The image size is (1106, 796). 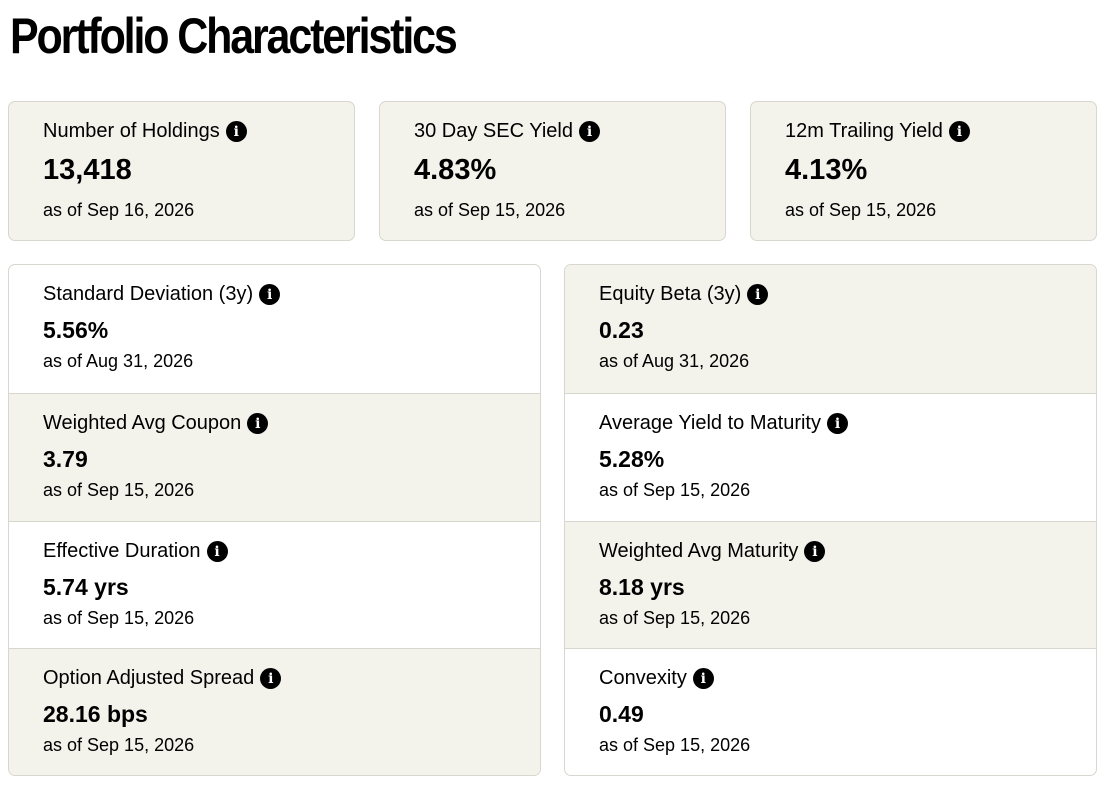 What do you see at coordinates (149, 678) in the screenshot?
I see `metric-label: Option Adjusted Spread` at bounding box center [149, 678].